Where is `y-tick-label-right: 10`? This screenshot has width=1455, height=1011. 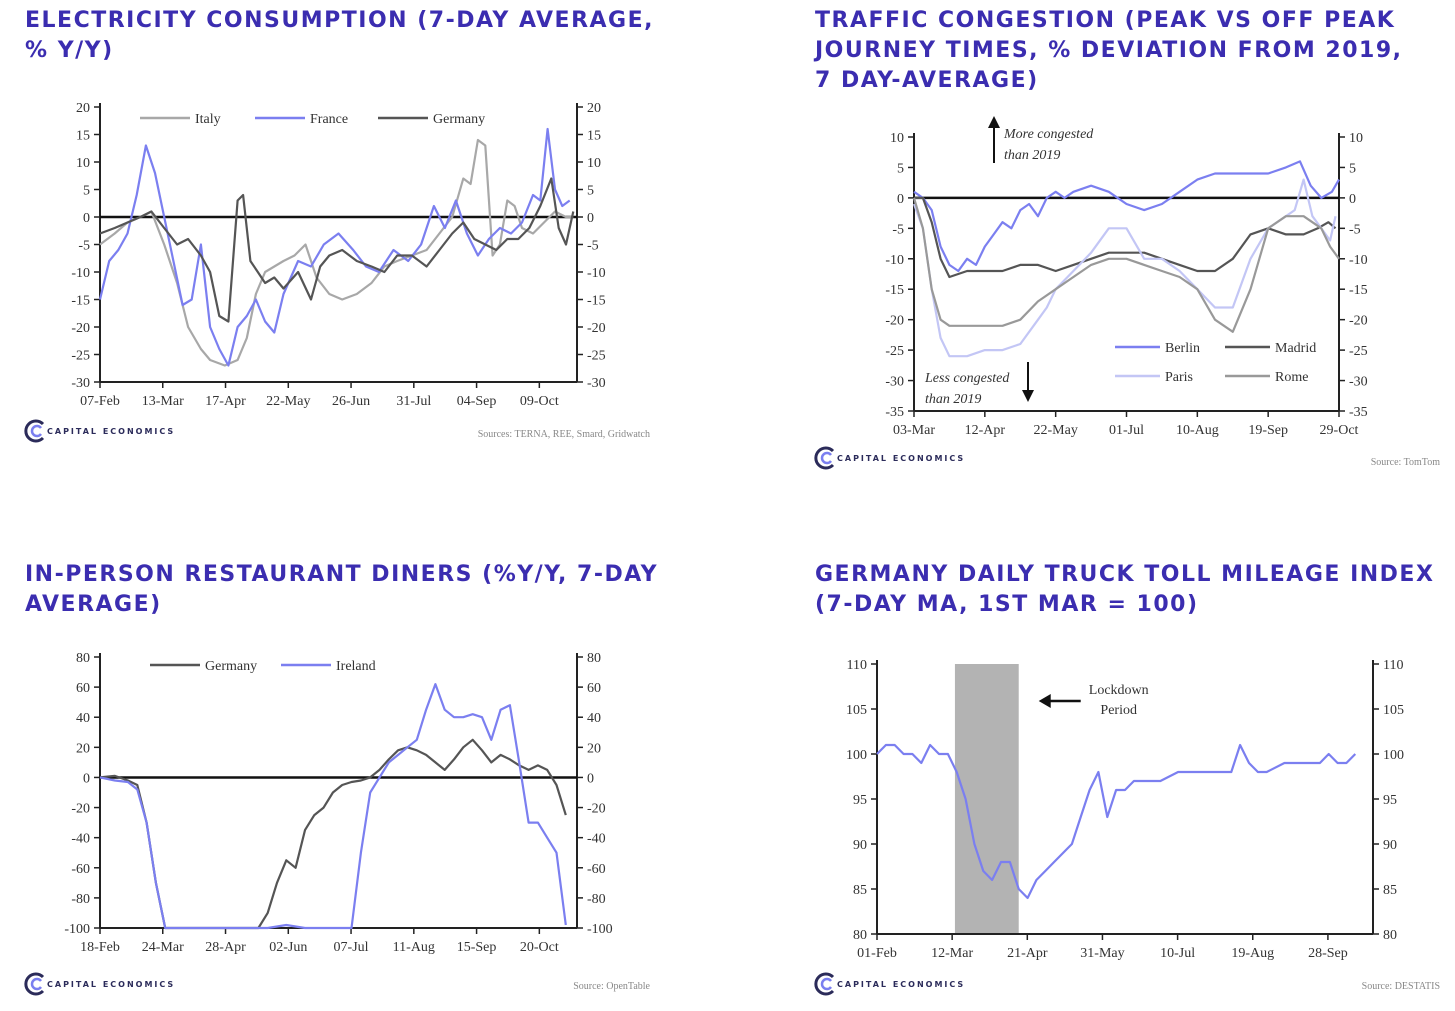 y-tick-label-right: 10 is located at coordinates (1356, 138).